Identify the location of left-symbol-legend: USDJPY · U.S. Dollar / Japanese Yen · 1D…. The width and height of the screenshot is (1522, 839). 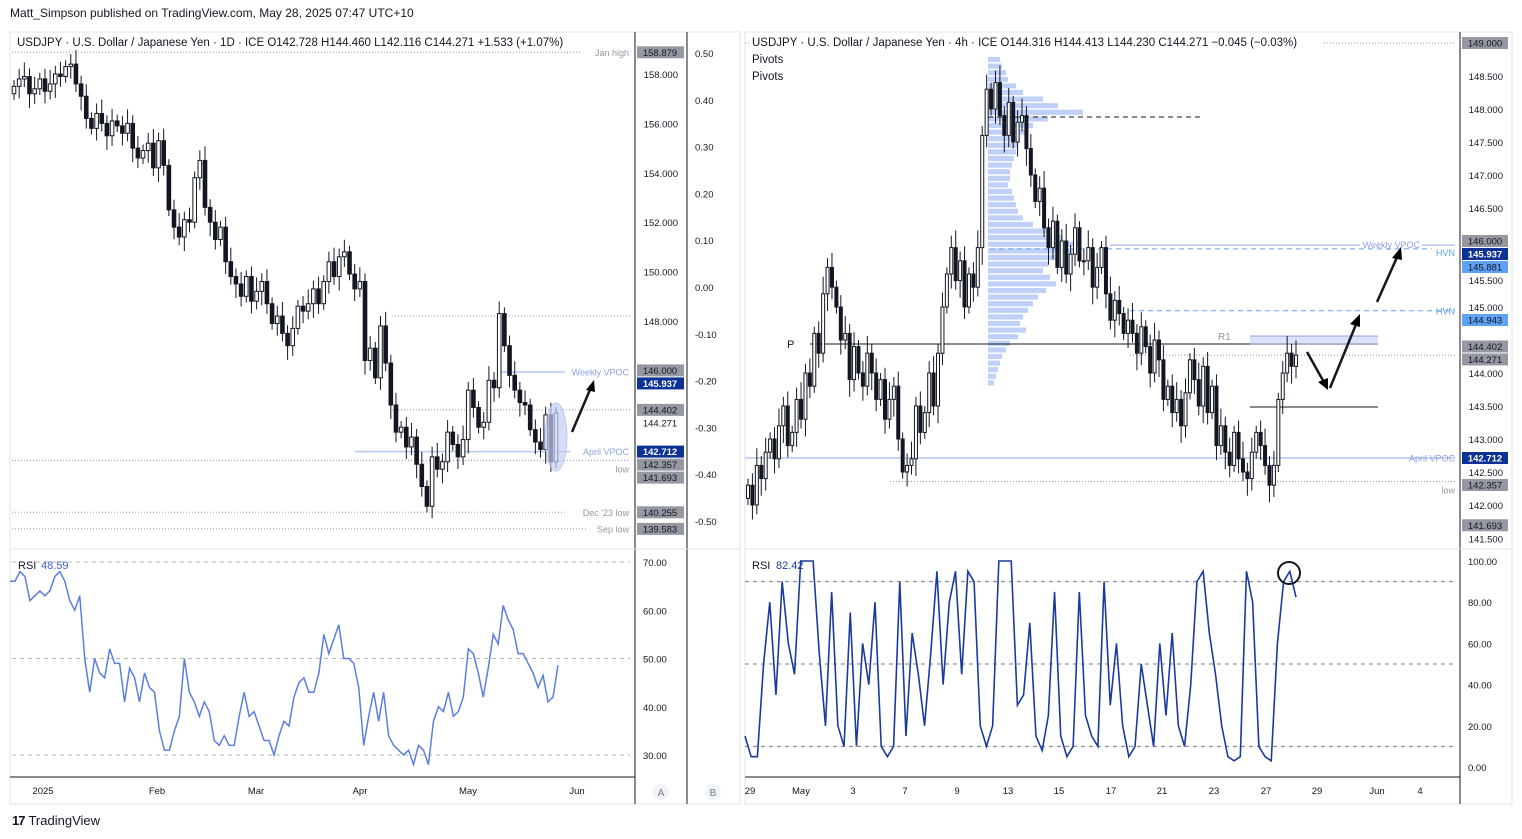
(290, 43).